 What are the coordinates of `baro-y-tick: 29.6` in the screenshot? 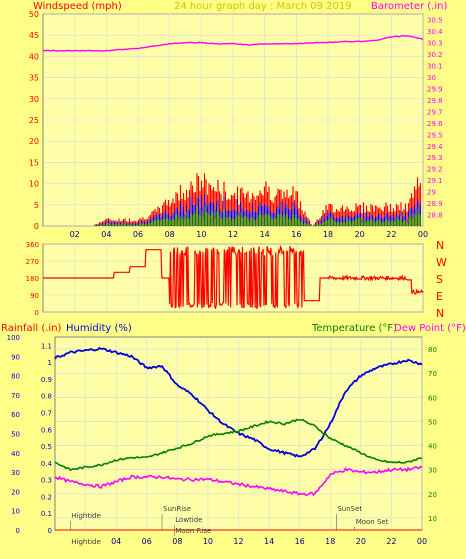 It's located at (435, 124).